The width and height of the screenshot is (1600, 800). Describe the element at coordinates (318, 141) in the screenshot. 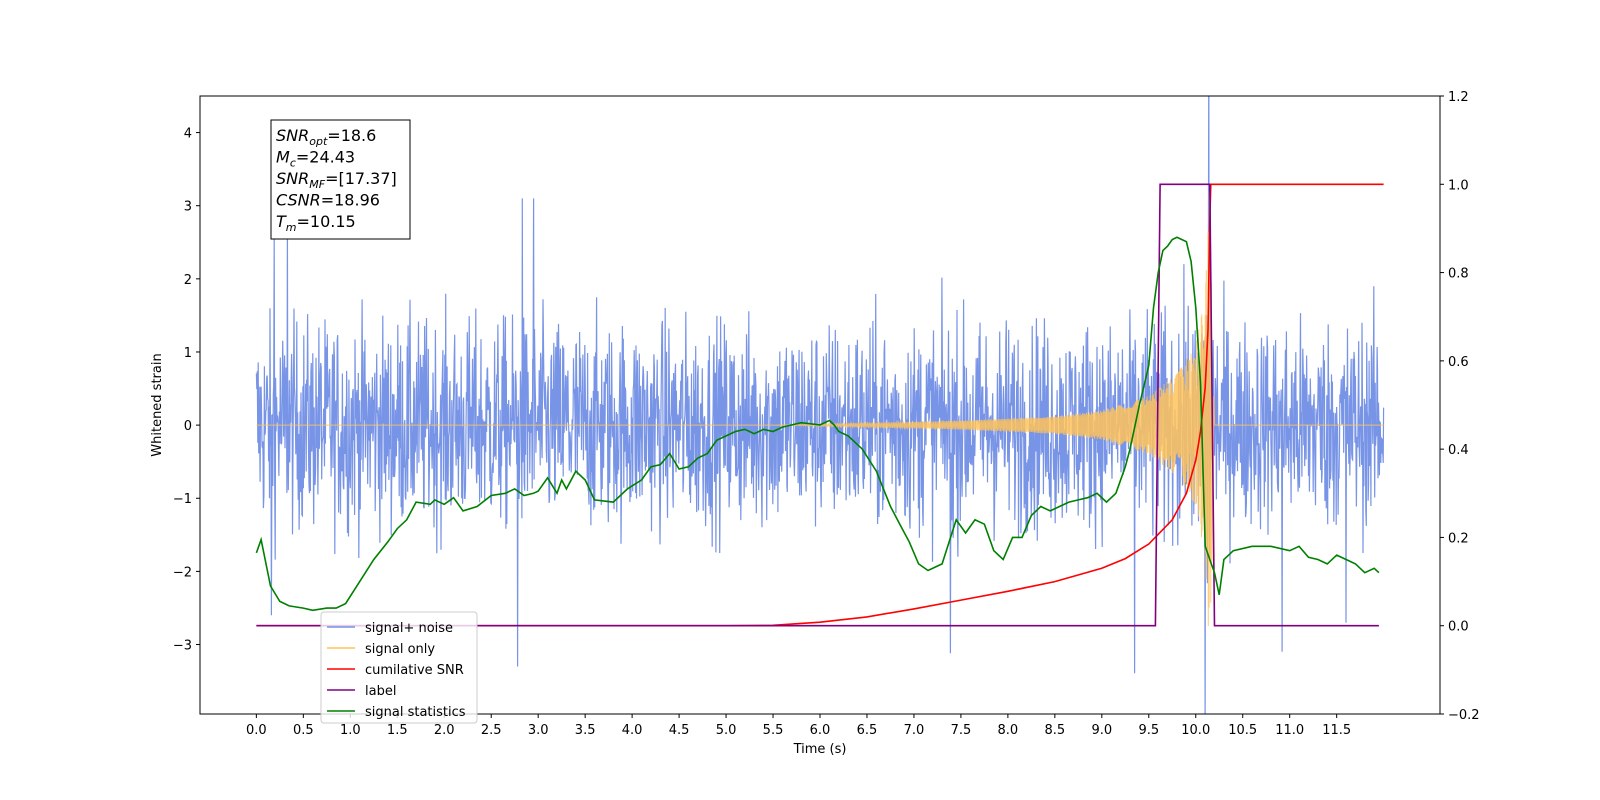

I see `info-subscript: opt` at that location.